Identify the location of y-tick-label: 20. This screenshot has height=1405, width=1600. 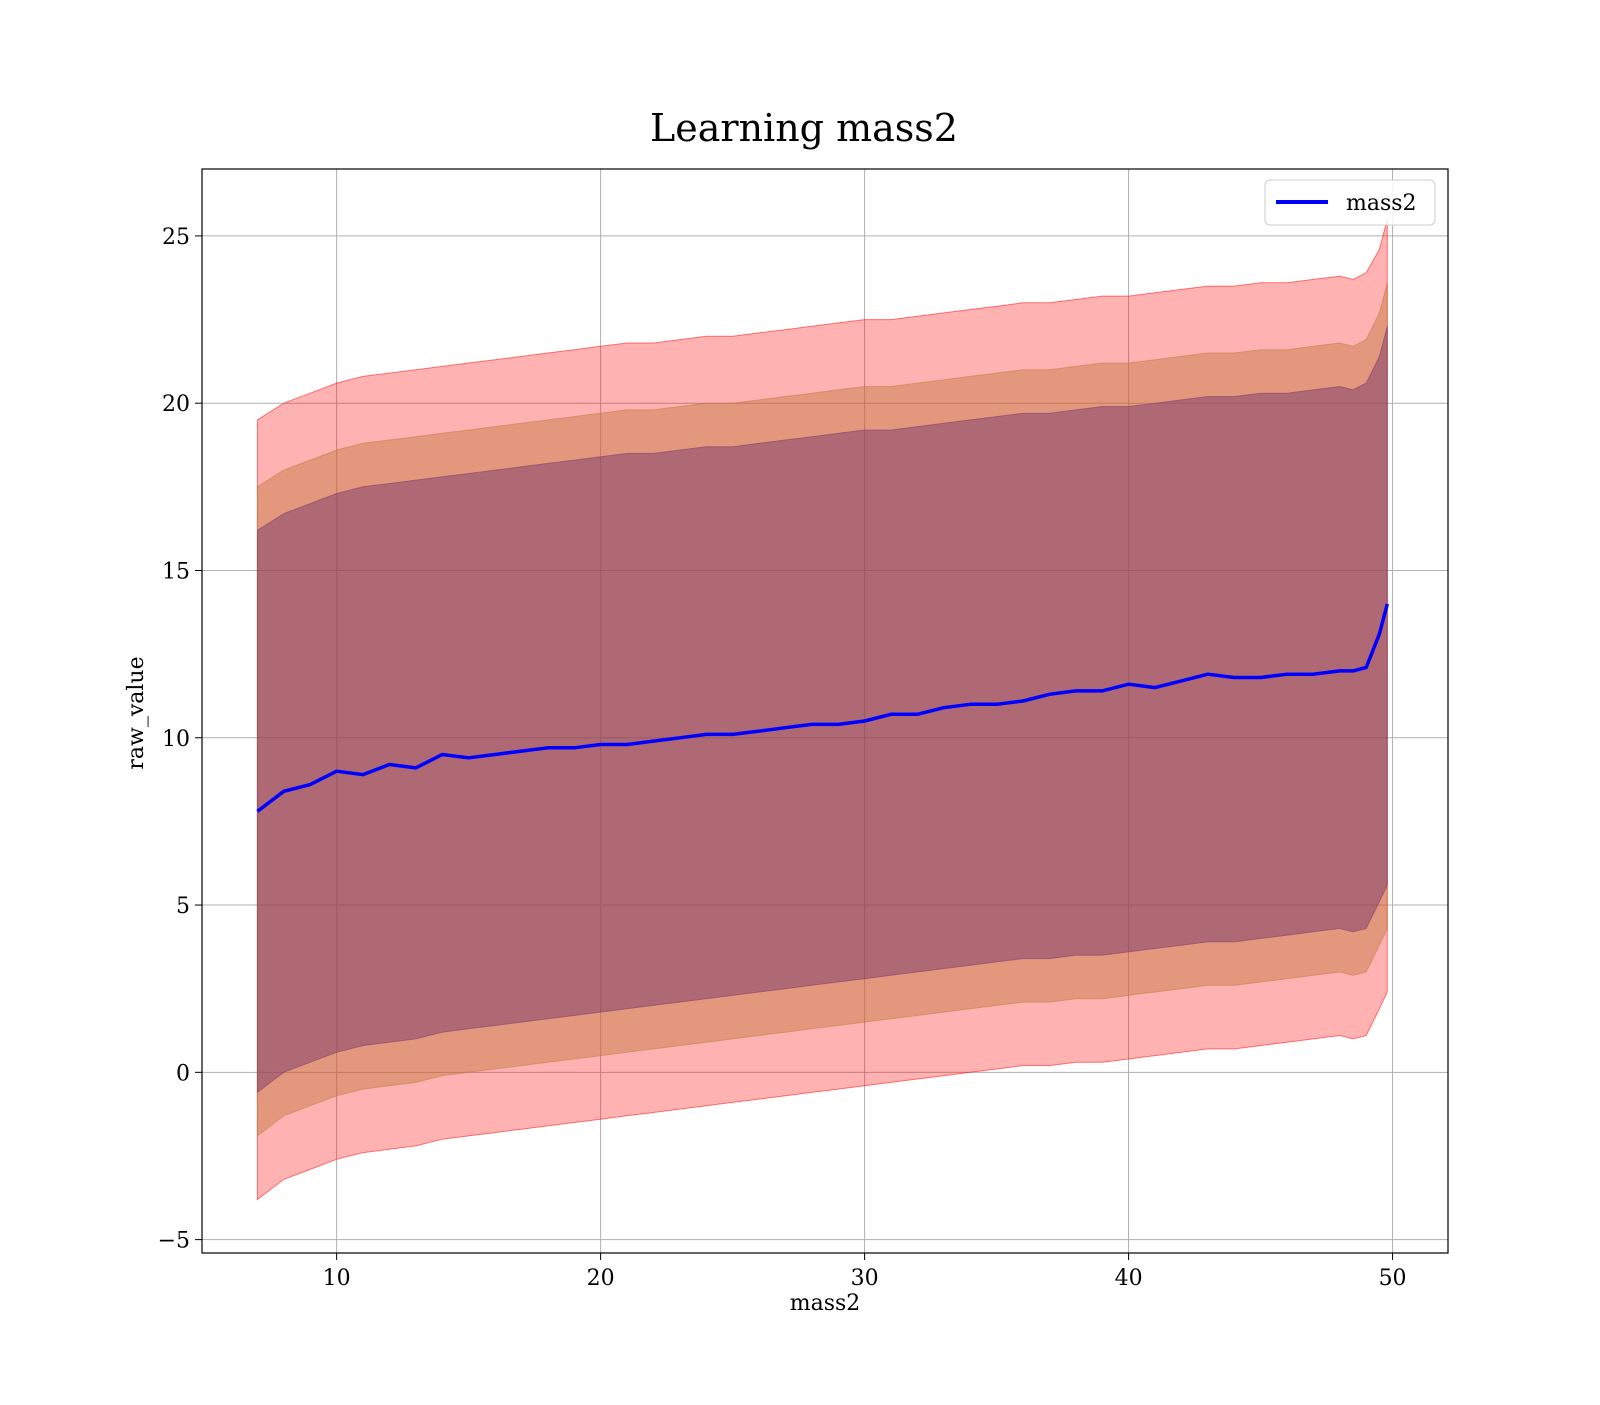
(176, 404).